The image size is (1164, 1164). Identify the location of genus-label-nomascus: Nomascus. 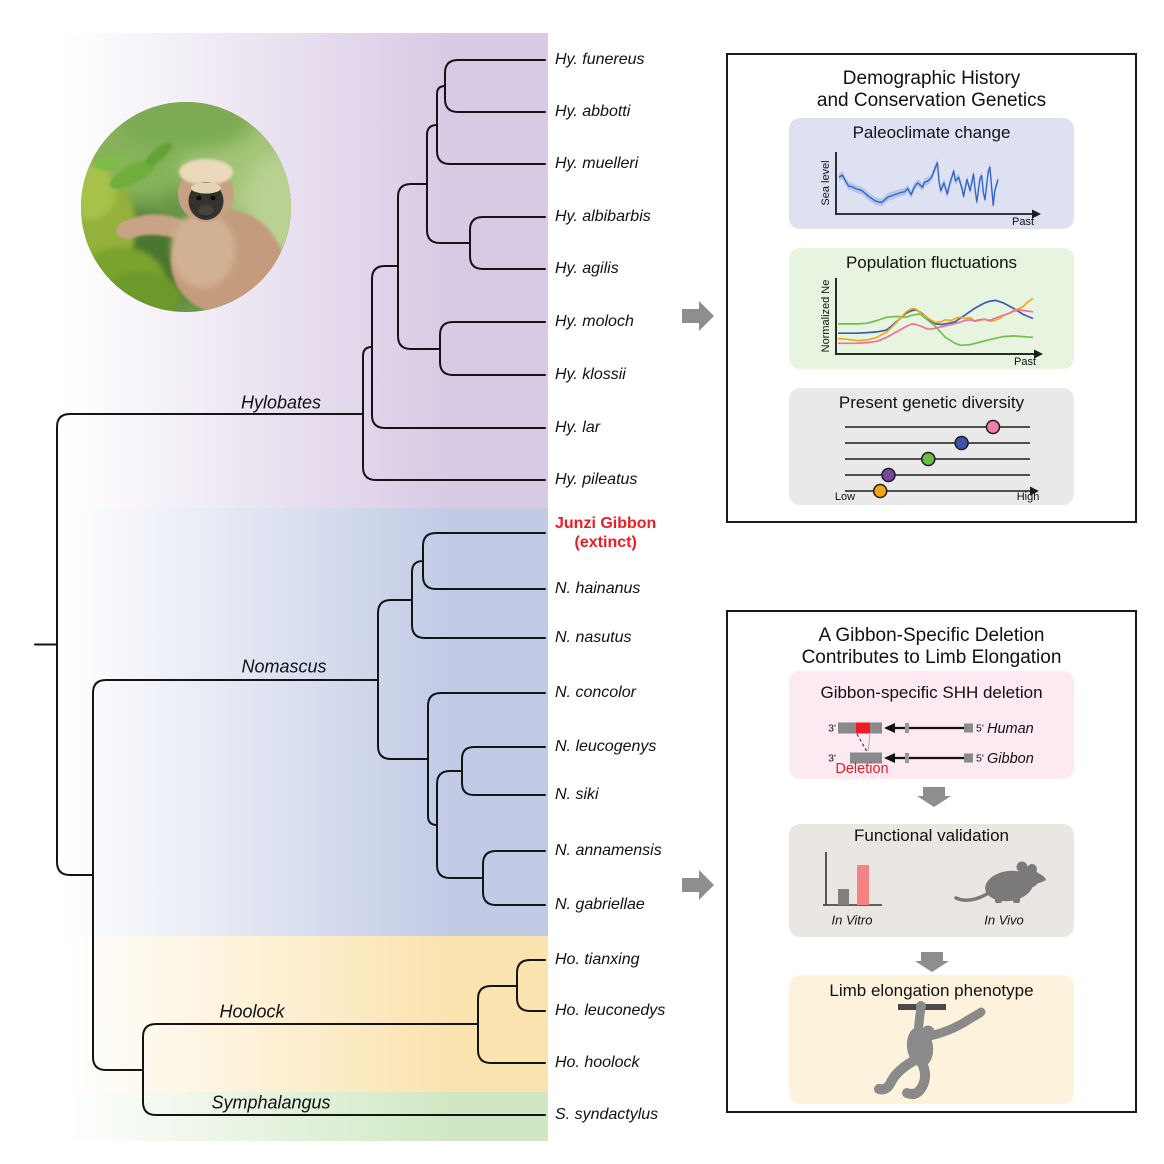
(284, 666).